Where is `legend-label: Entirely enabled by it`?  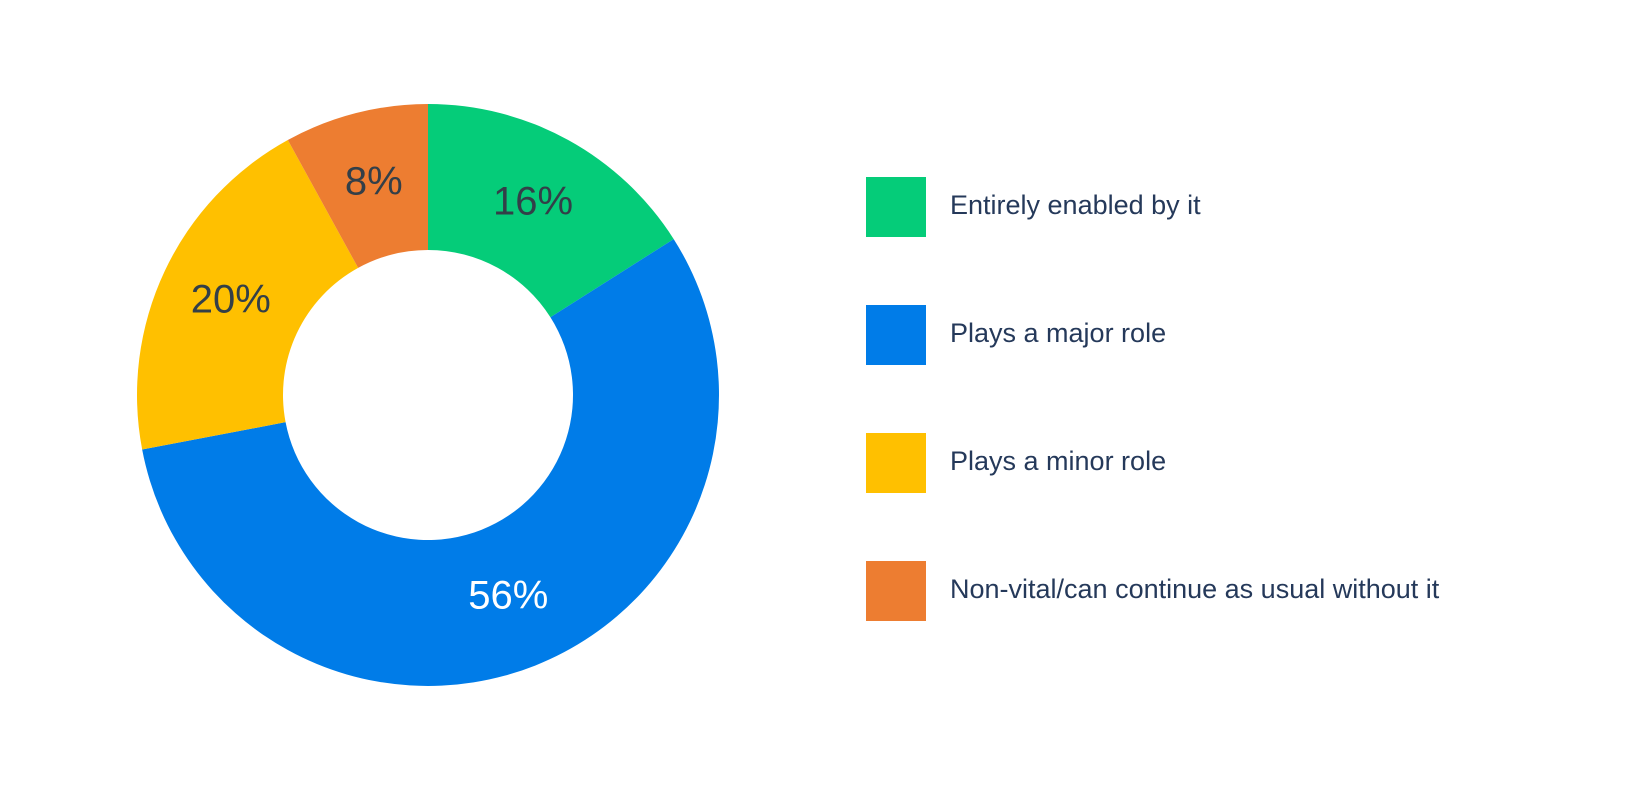 legend-label: Entirely enabled by it is located at coordinates (1075, 205).